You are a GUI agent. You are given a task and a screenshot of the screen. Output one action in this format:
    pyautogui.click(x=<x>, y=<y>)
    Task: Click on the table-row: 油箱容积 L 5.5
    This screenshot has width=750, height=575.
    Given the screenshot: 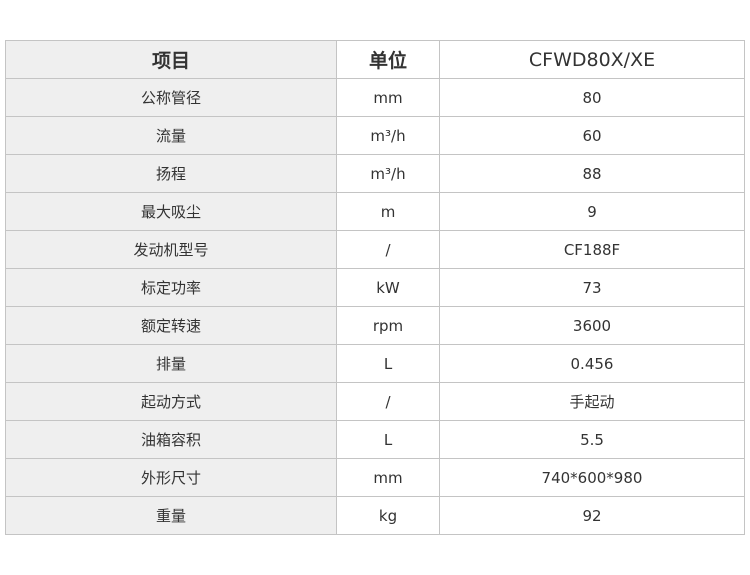 What is the action you would take?
    pyautogui.click(x=375, y=439)
    